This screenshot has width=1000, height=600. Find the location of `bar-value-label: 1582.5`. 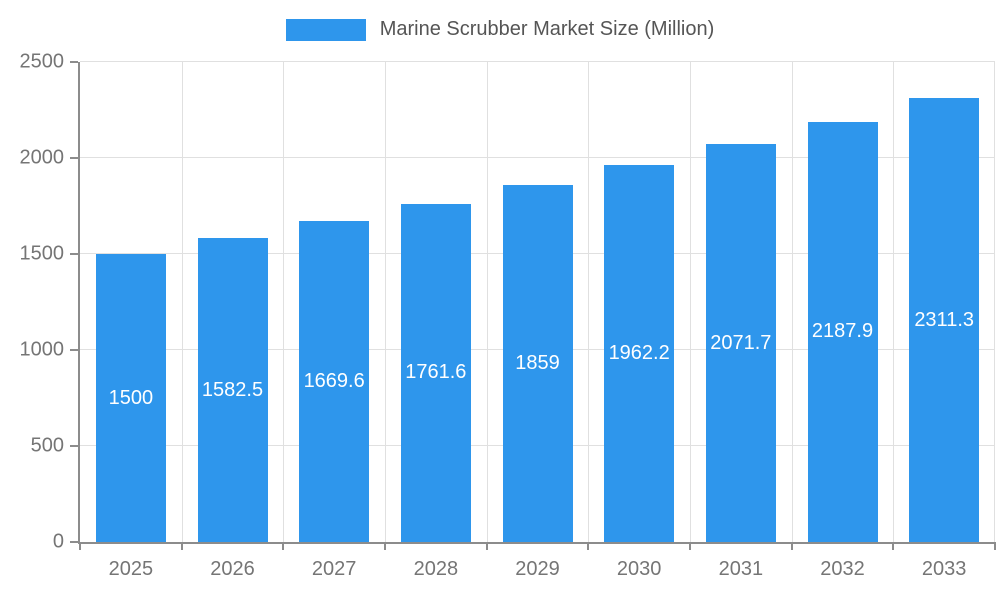

bar-value-label: 1582.5 is located at coordinates (232, 389).